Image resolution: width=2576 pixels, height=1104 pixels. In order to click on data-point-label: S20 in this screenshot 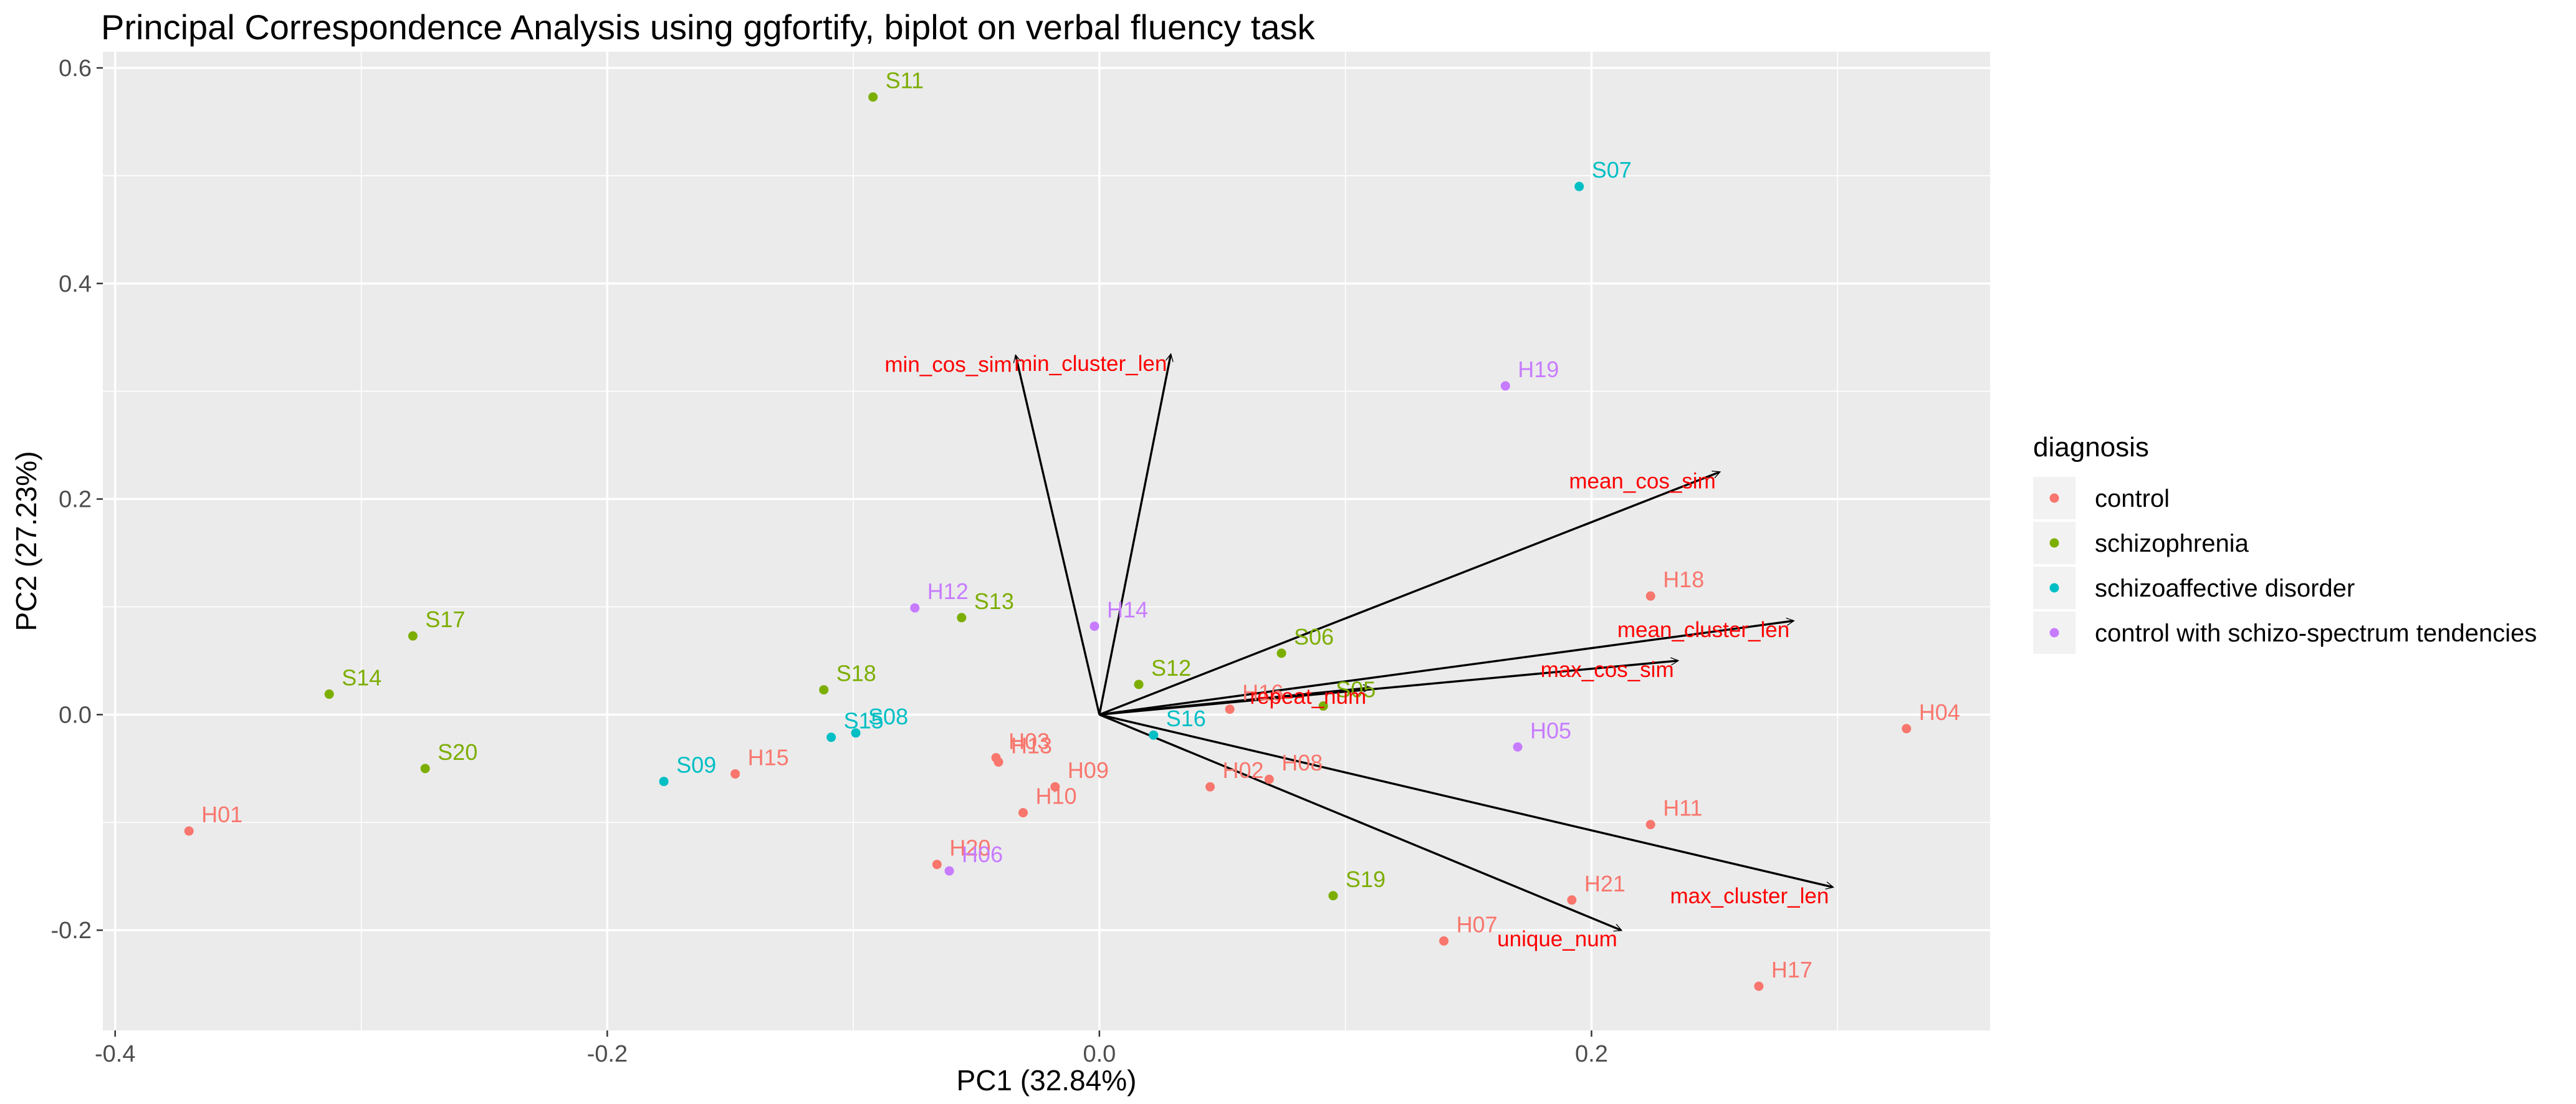, I will do `click(457, 752)`.